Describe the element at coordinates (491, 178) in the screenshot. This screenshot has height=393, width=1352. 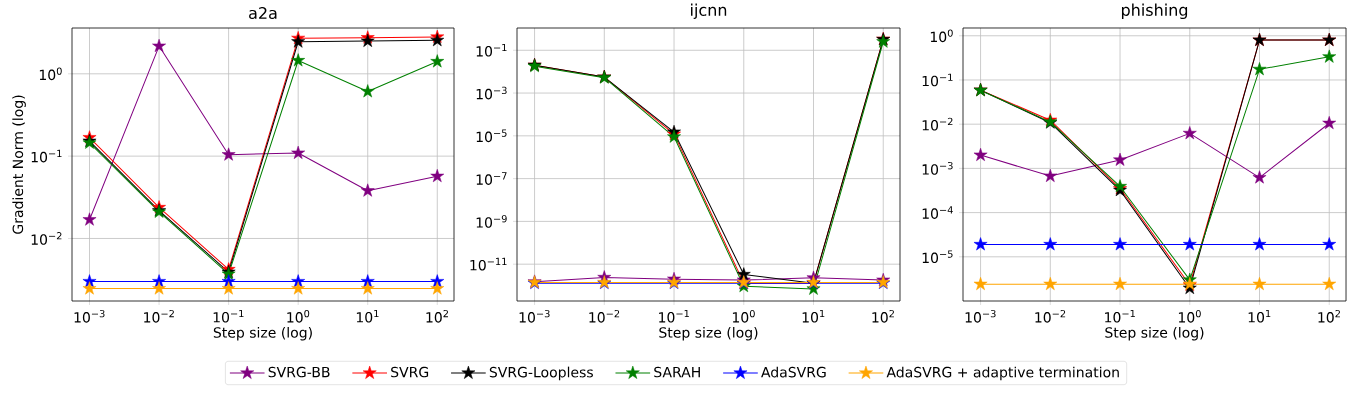
I see `y-tick-label: 10$^{−7}$` at that location.